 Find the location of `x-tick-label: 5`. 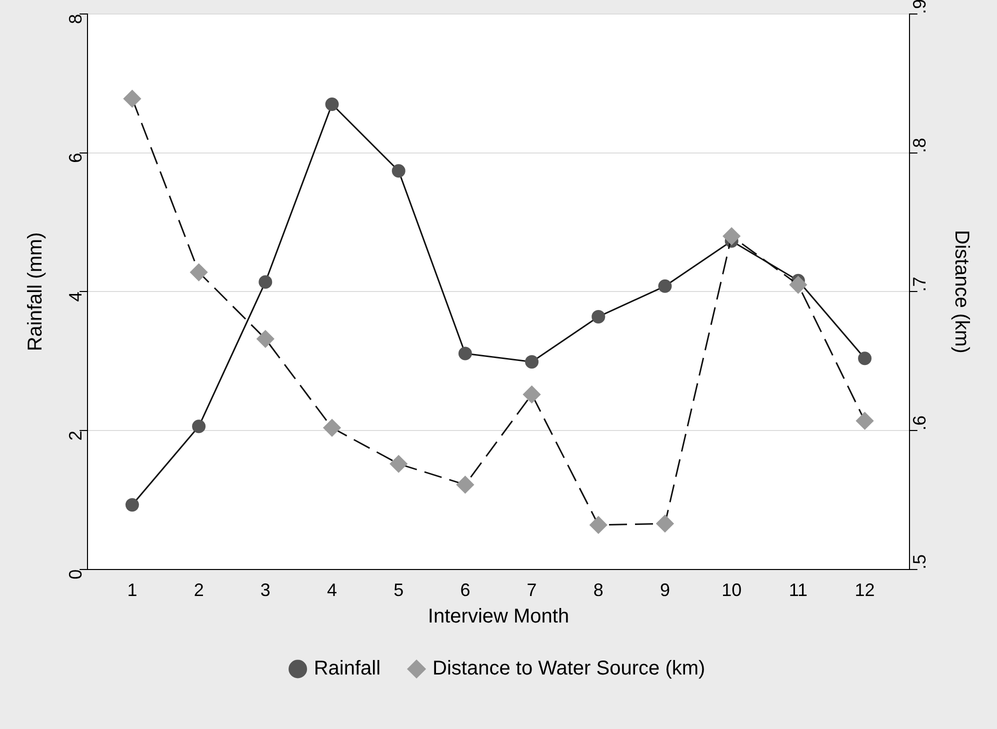

x-tick-label: 5 is located at coordinates (399, 590).